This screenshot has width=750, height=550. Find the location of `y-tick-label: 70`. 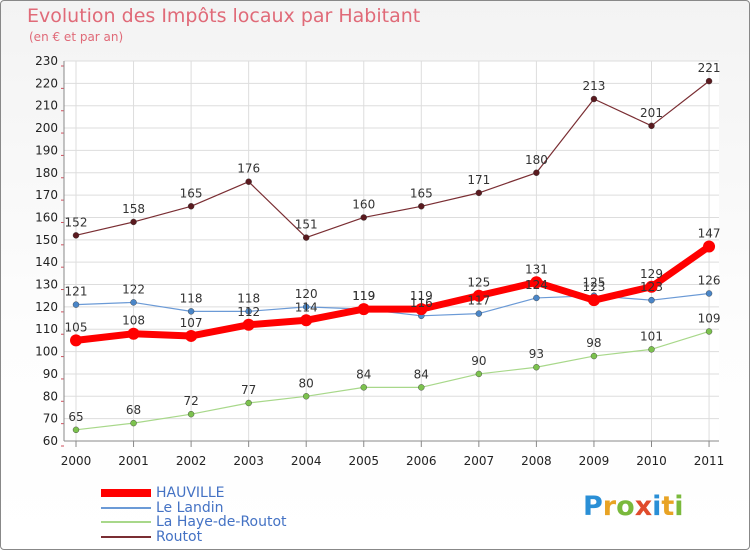

y-tick-label: 70 is located at coordinates (50, 419).